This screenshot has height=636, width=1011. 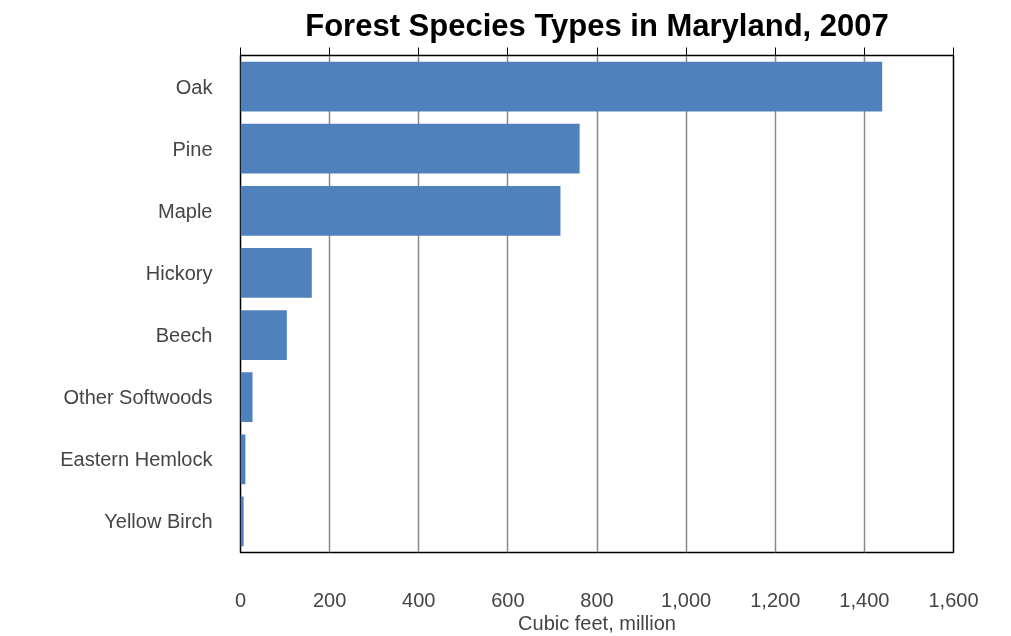 I want to click on y-tick-label: Eastern Hemlock, so click(x=137, y=459).